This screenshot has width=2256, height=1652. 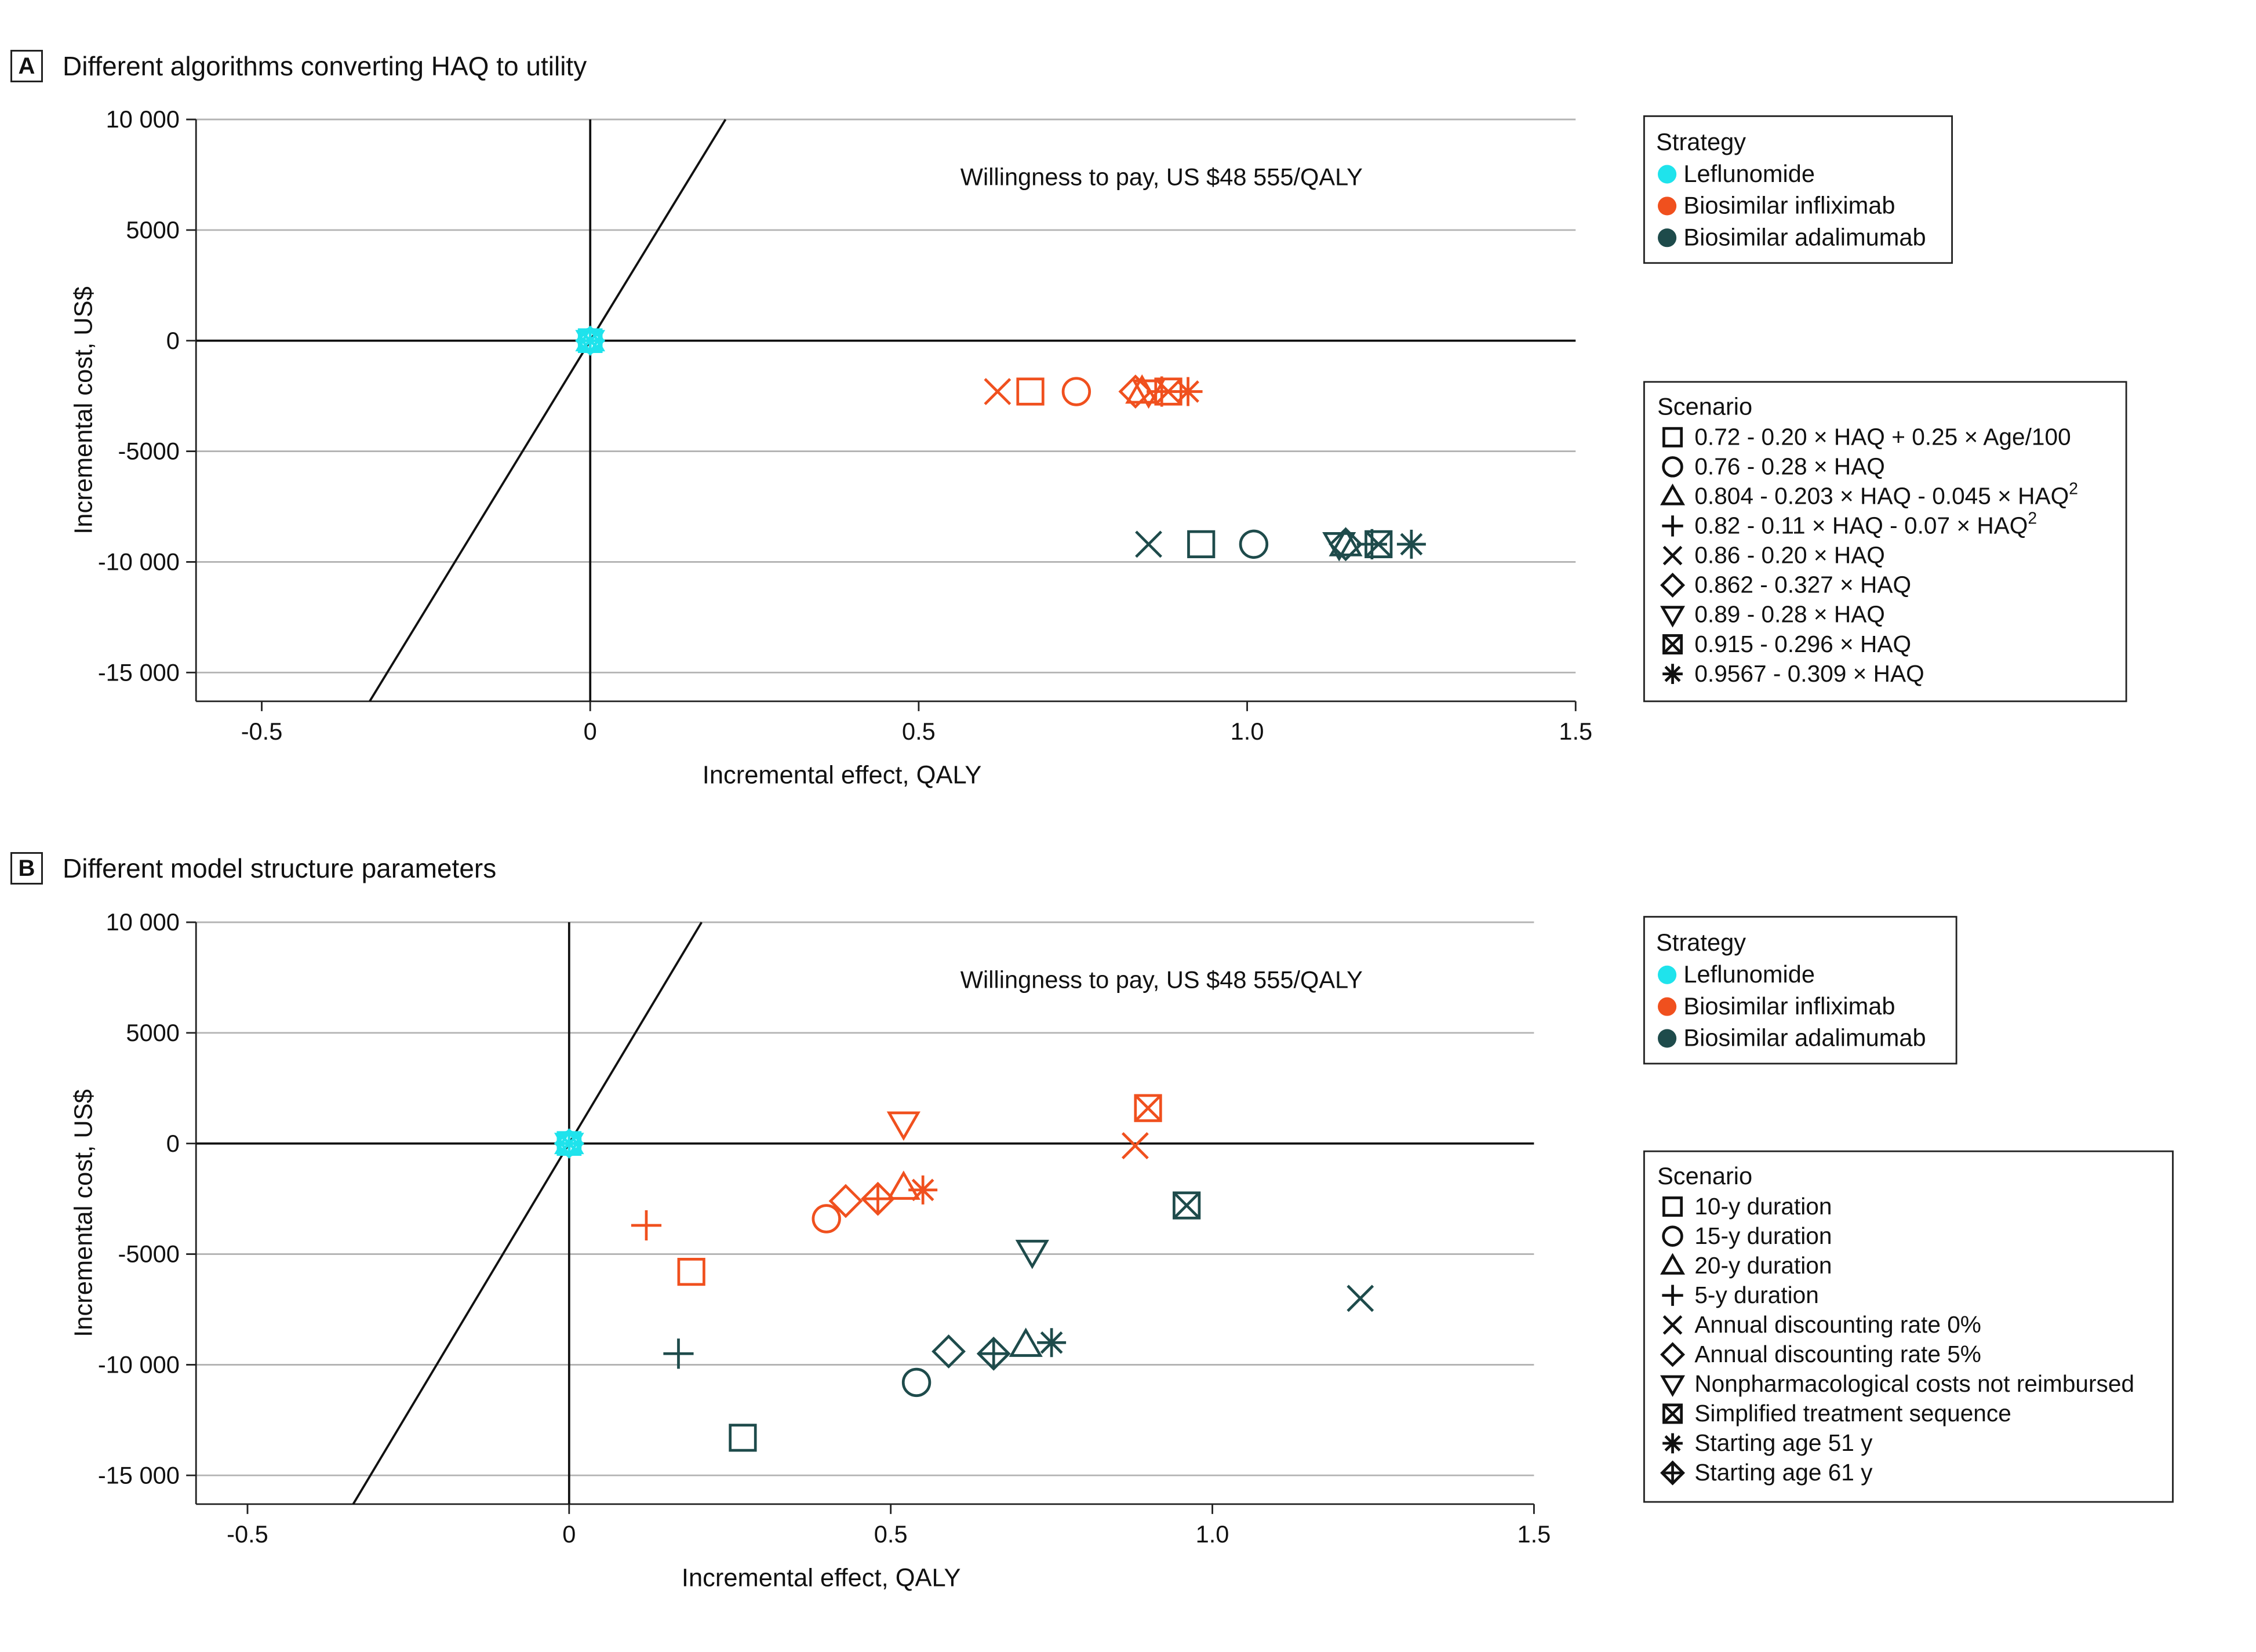 I want to click on point-biosimilar-adalimumab-triangle-down, so click(x=1339, y=547).